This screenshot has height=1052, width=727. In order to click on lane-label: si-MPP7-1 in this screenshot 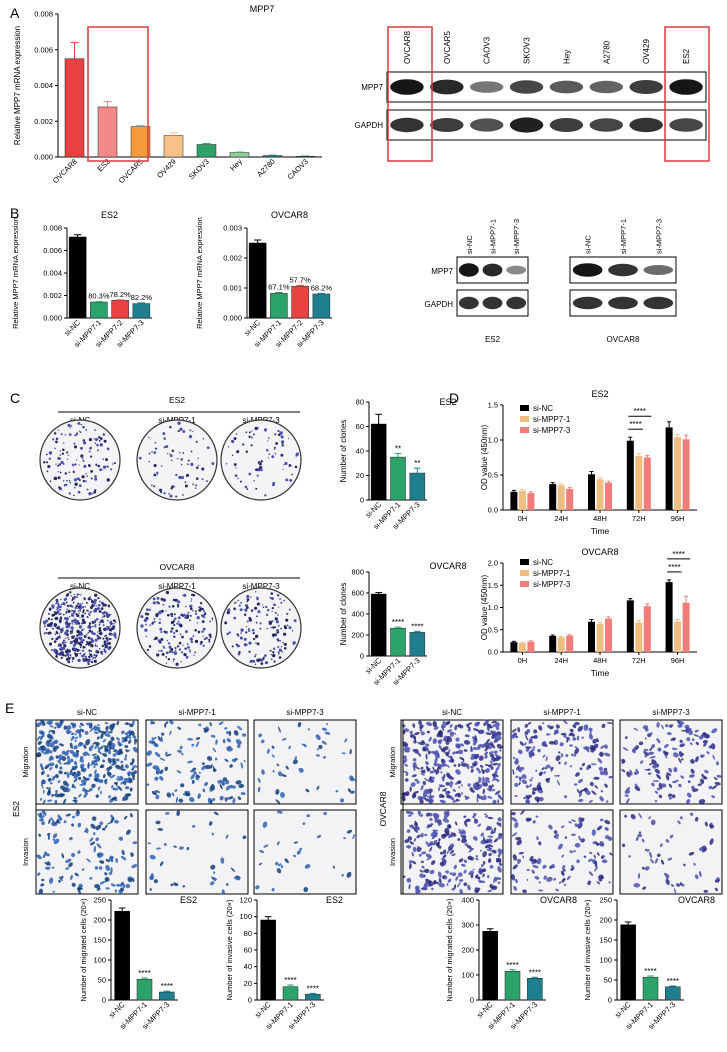, I will do `click(493, 236)`.